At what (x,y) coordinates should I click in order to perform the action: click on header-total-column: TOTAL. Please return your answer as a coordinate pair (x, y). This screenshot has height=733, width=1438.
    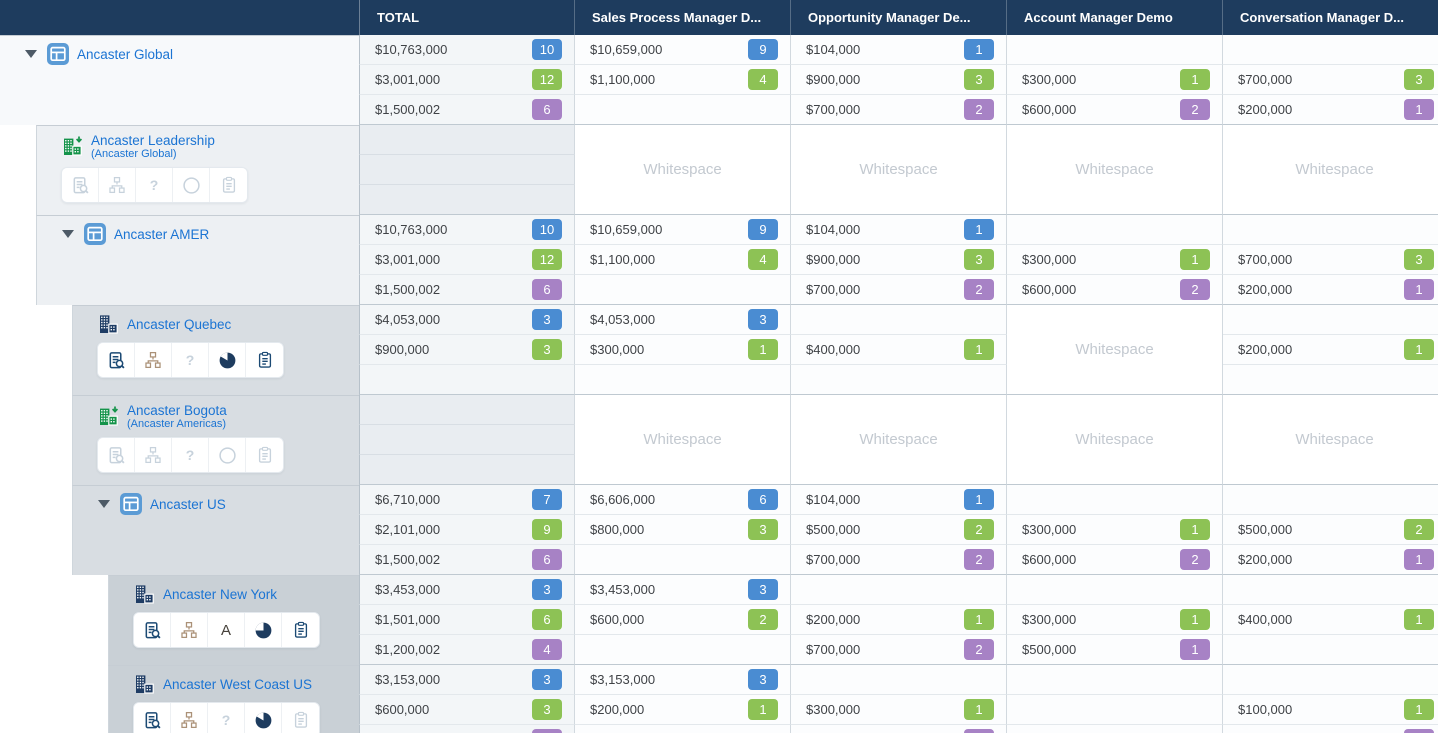
    Looking at the image, I should click on (467, 17).